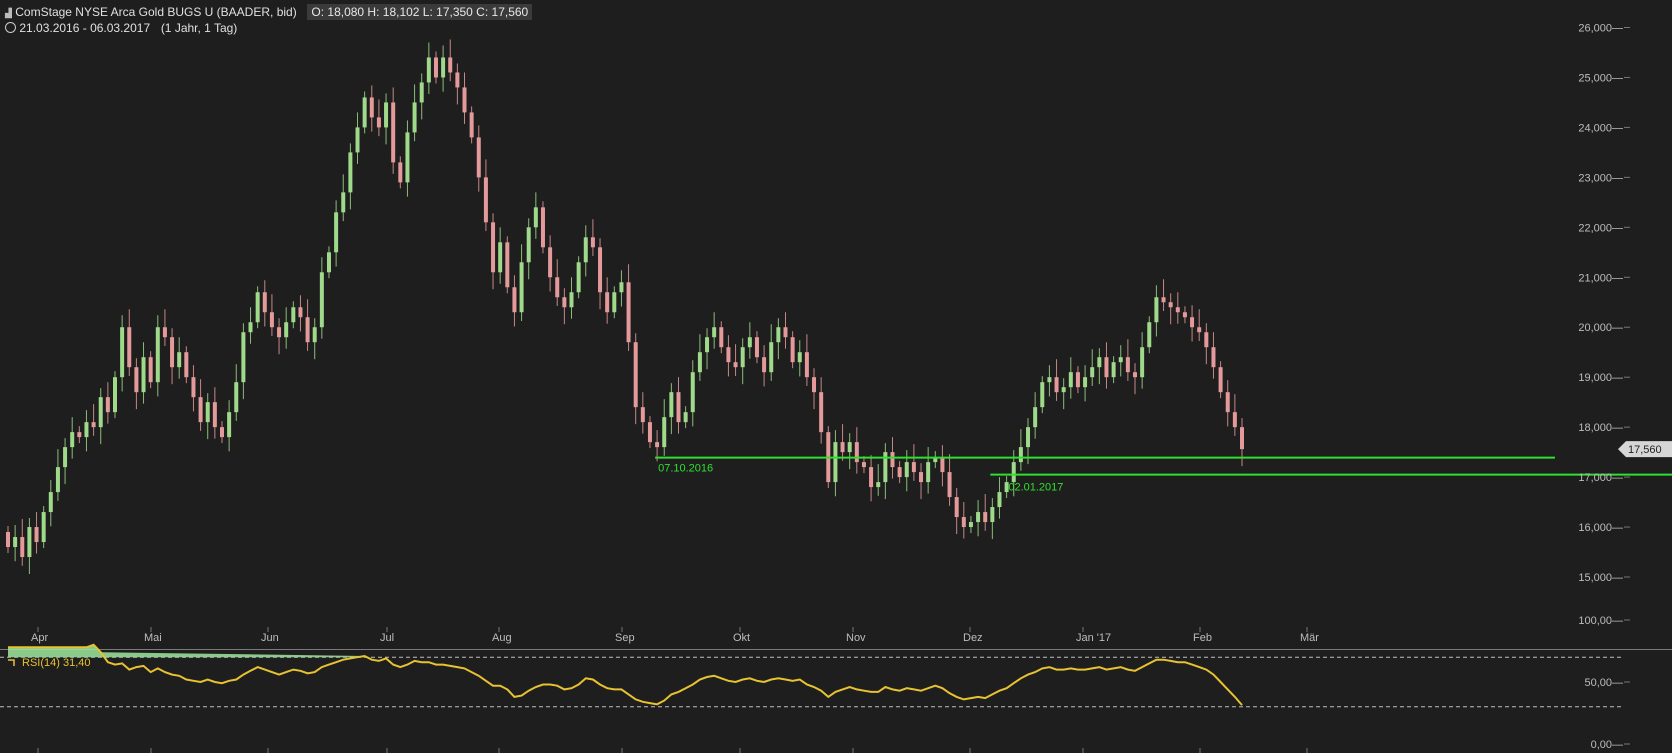 The image size is (1672, 753). What do you see at coordinates (1600, 378) in the screenshot?
I see `y-tick-label: 19,000—` at bounding box center [1600, 378].